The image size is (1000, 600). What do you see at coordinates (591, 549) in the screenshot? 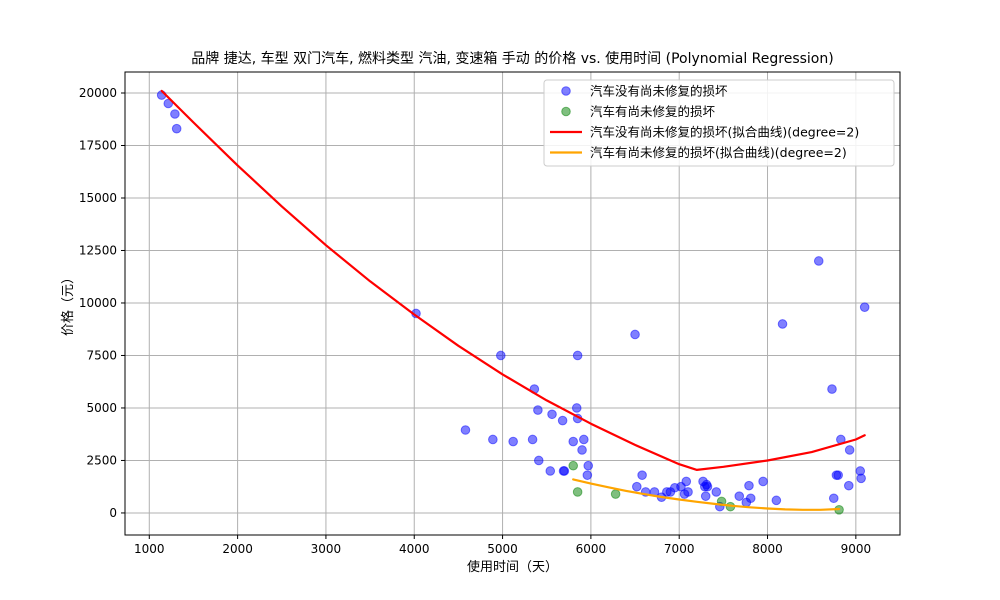
I see `x-tick-label: 6000` at bounding box center [591, 549].